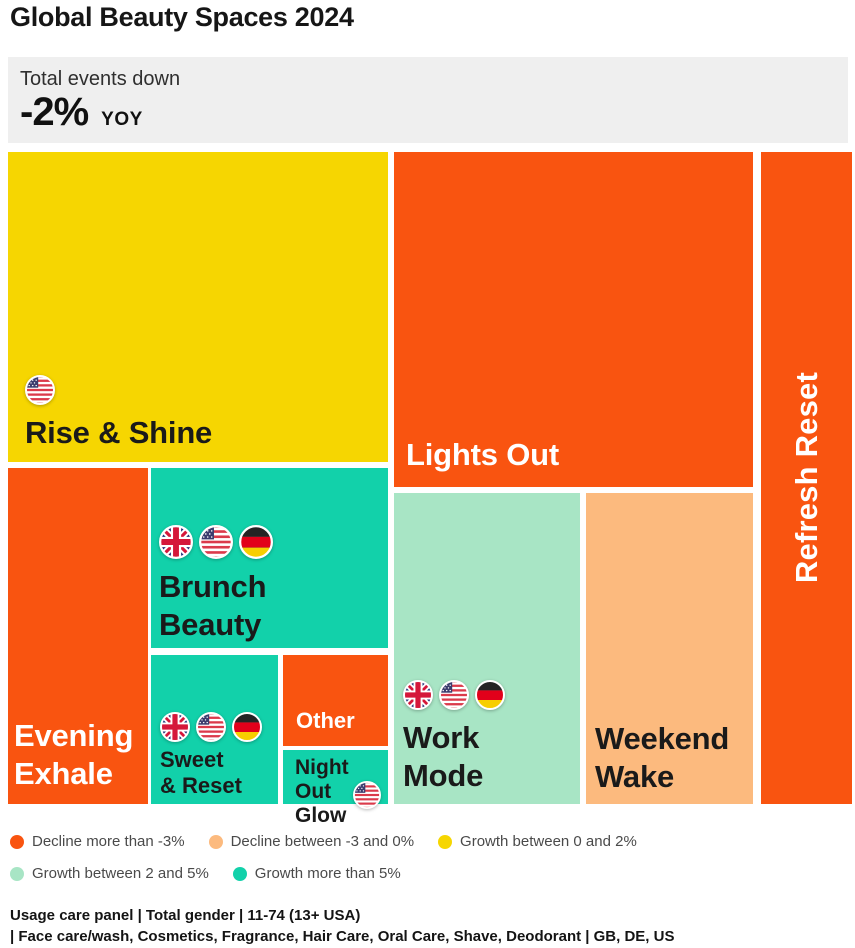 This screenshot has height=948, width=855. I want to click on legend-label: Decline more than -3%, so click(108, 841).